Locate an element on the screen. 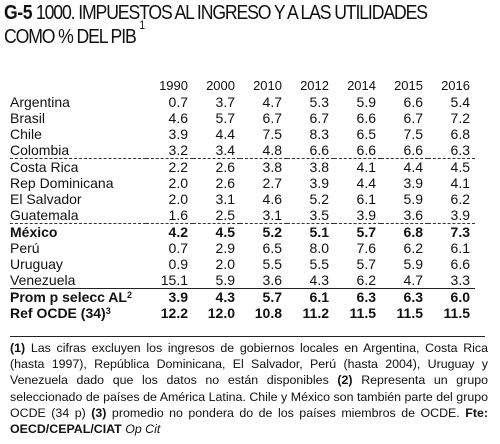 The image size is (500, 444). footnote-2-marker: (2) is located at coordinates (345, 380).